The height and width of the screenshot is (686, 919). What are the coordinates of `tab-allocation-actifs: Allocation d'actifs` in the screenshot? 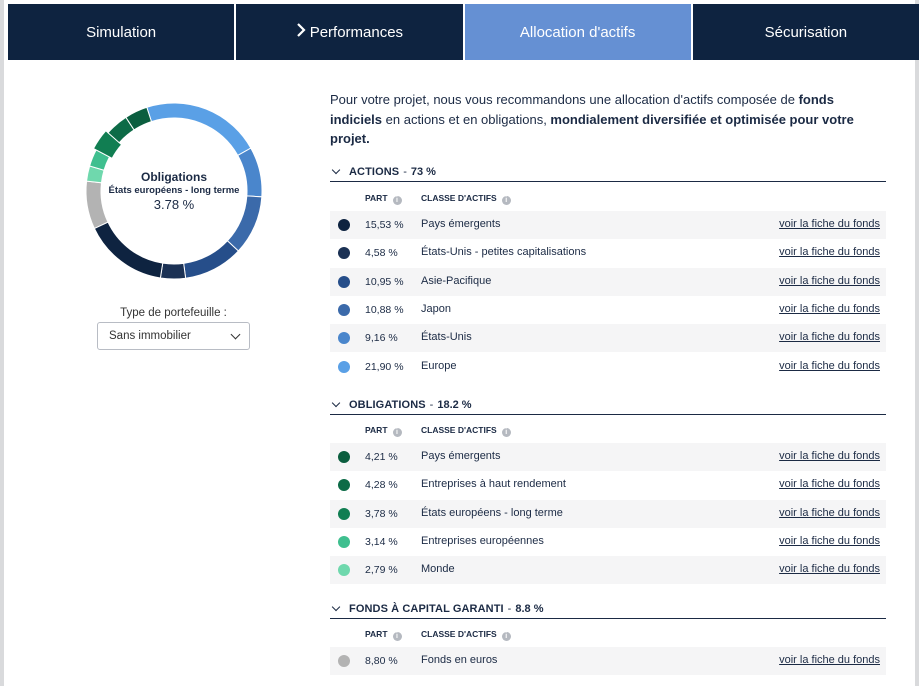 It's located at (577, 32).